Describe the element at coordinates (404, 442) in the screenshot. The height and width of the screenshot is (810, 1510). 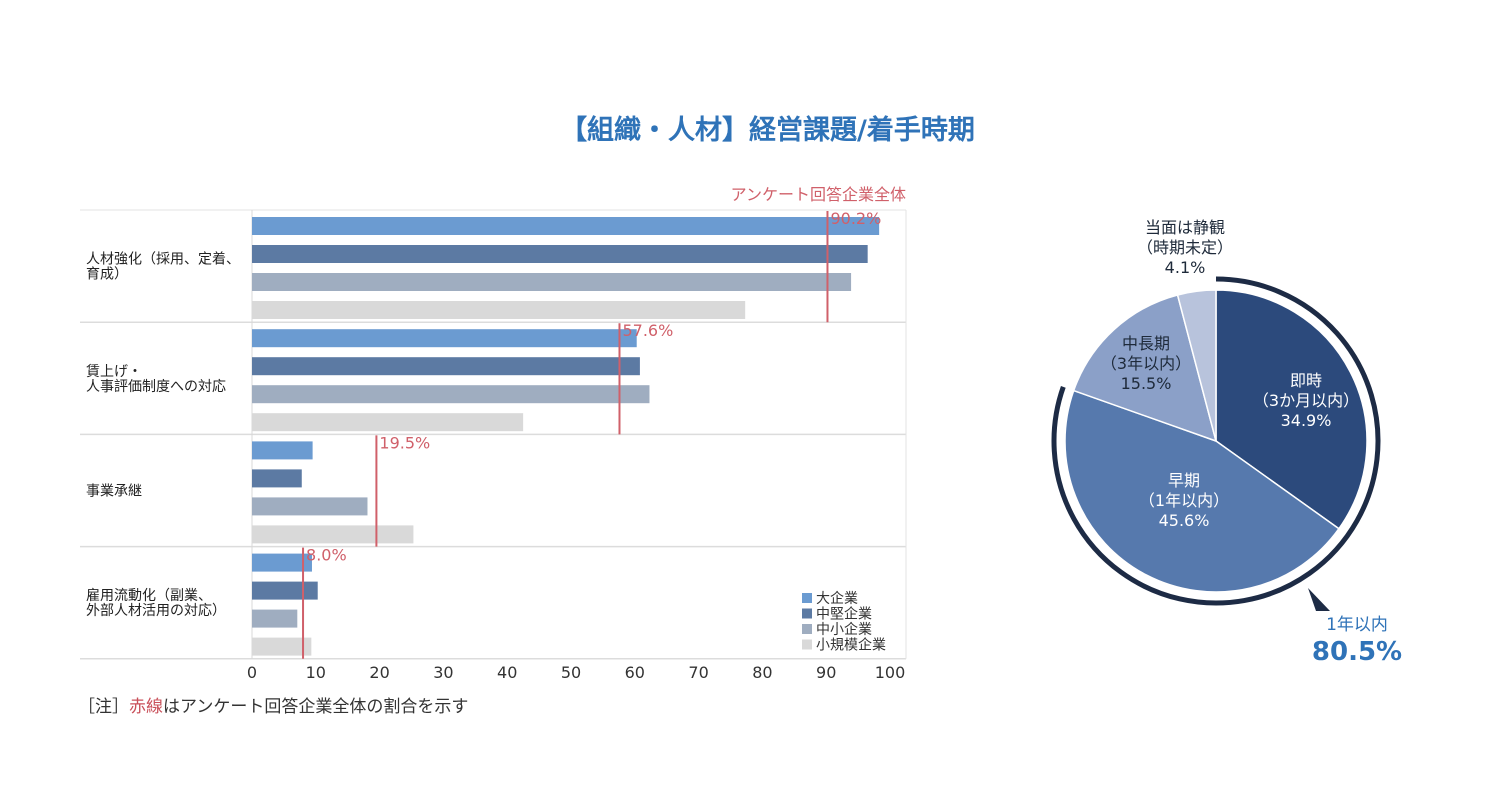
I see `overall-value-label: 19.5%` at that location.